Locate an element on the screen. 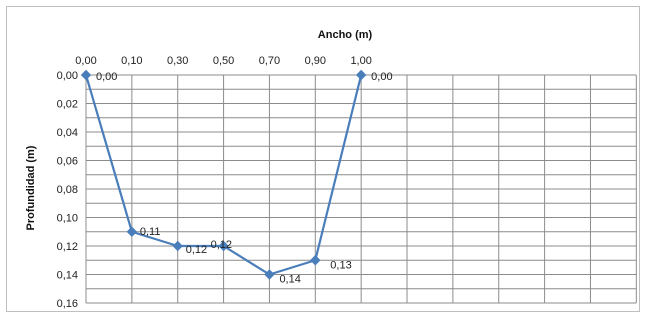  y-tick-label: 0,00 is located at coordinates (67, 76).